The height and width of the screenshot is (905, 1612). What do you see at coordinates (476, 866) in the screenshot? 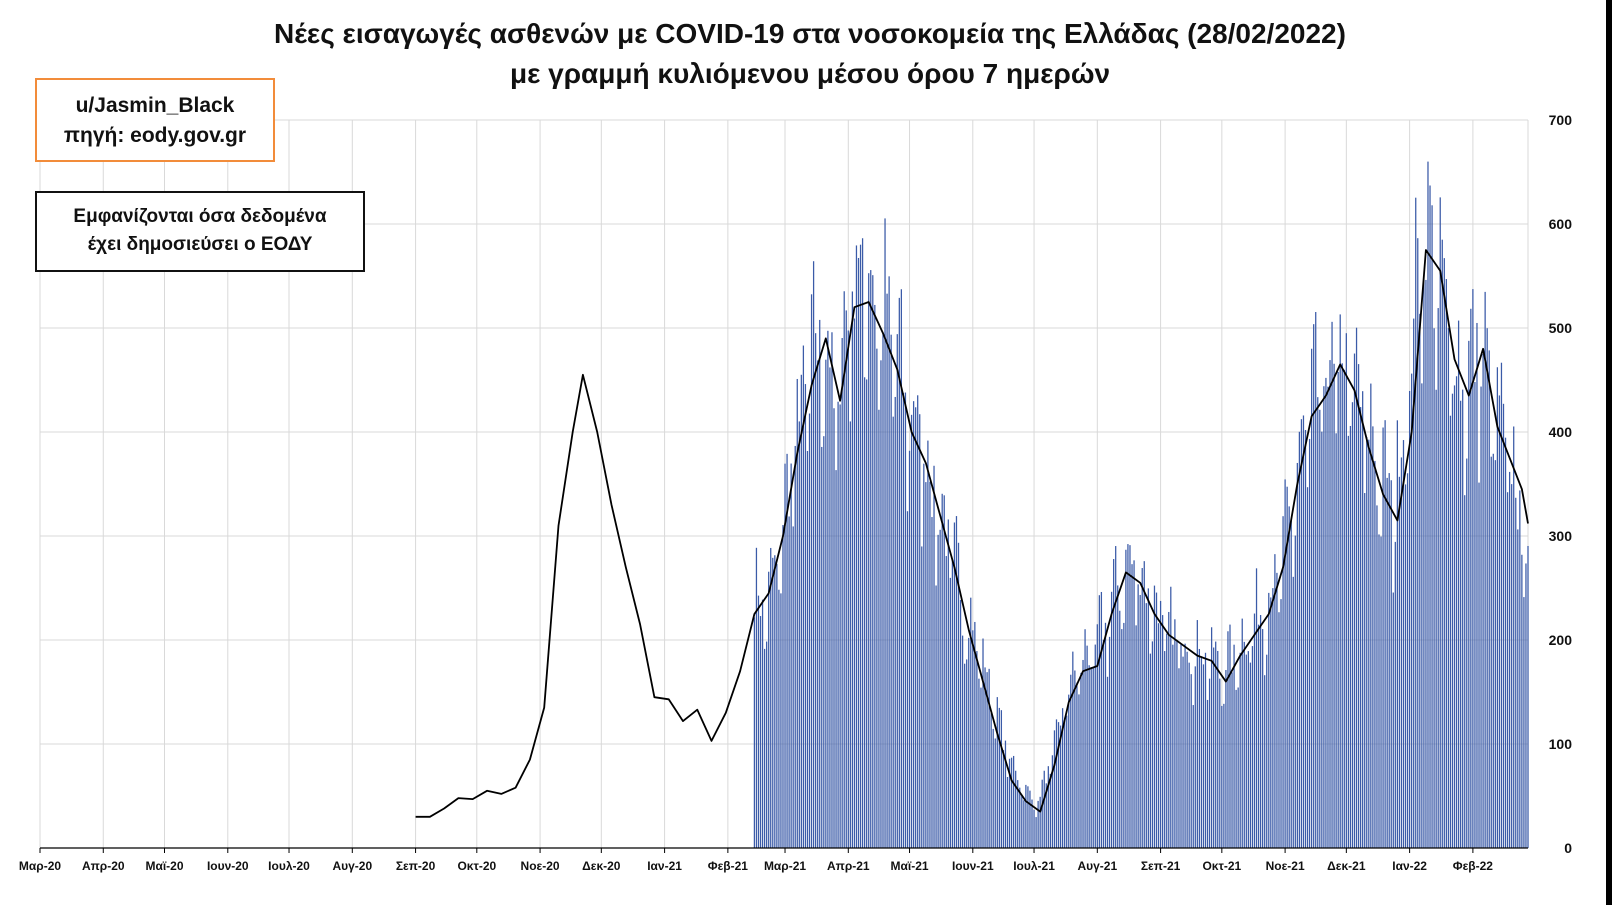
I see `x-tick-label: Οκτ-20` at bounding box center [476, 866].